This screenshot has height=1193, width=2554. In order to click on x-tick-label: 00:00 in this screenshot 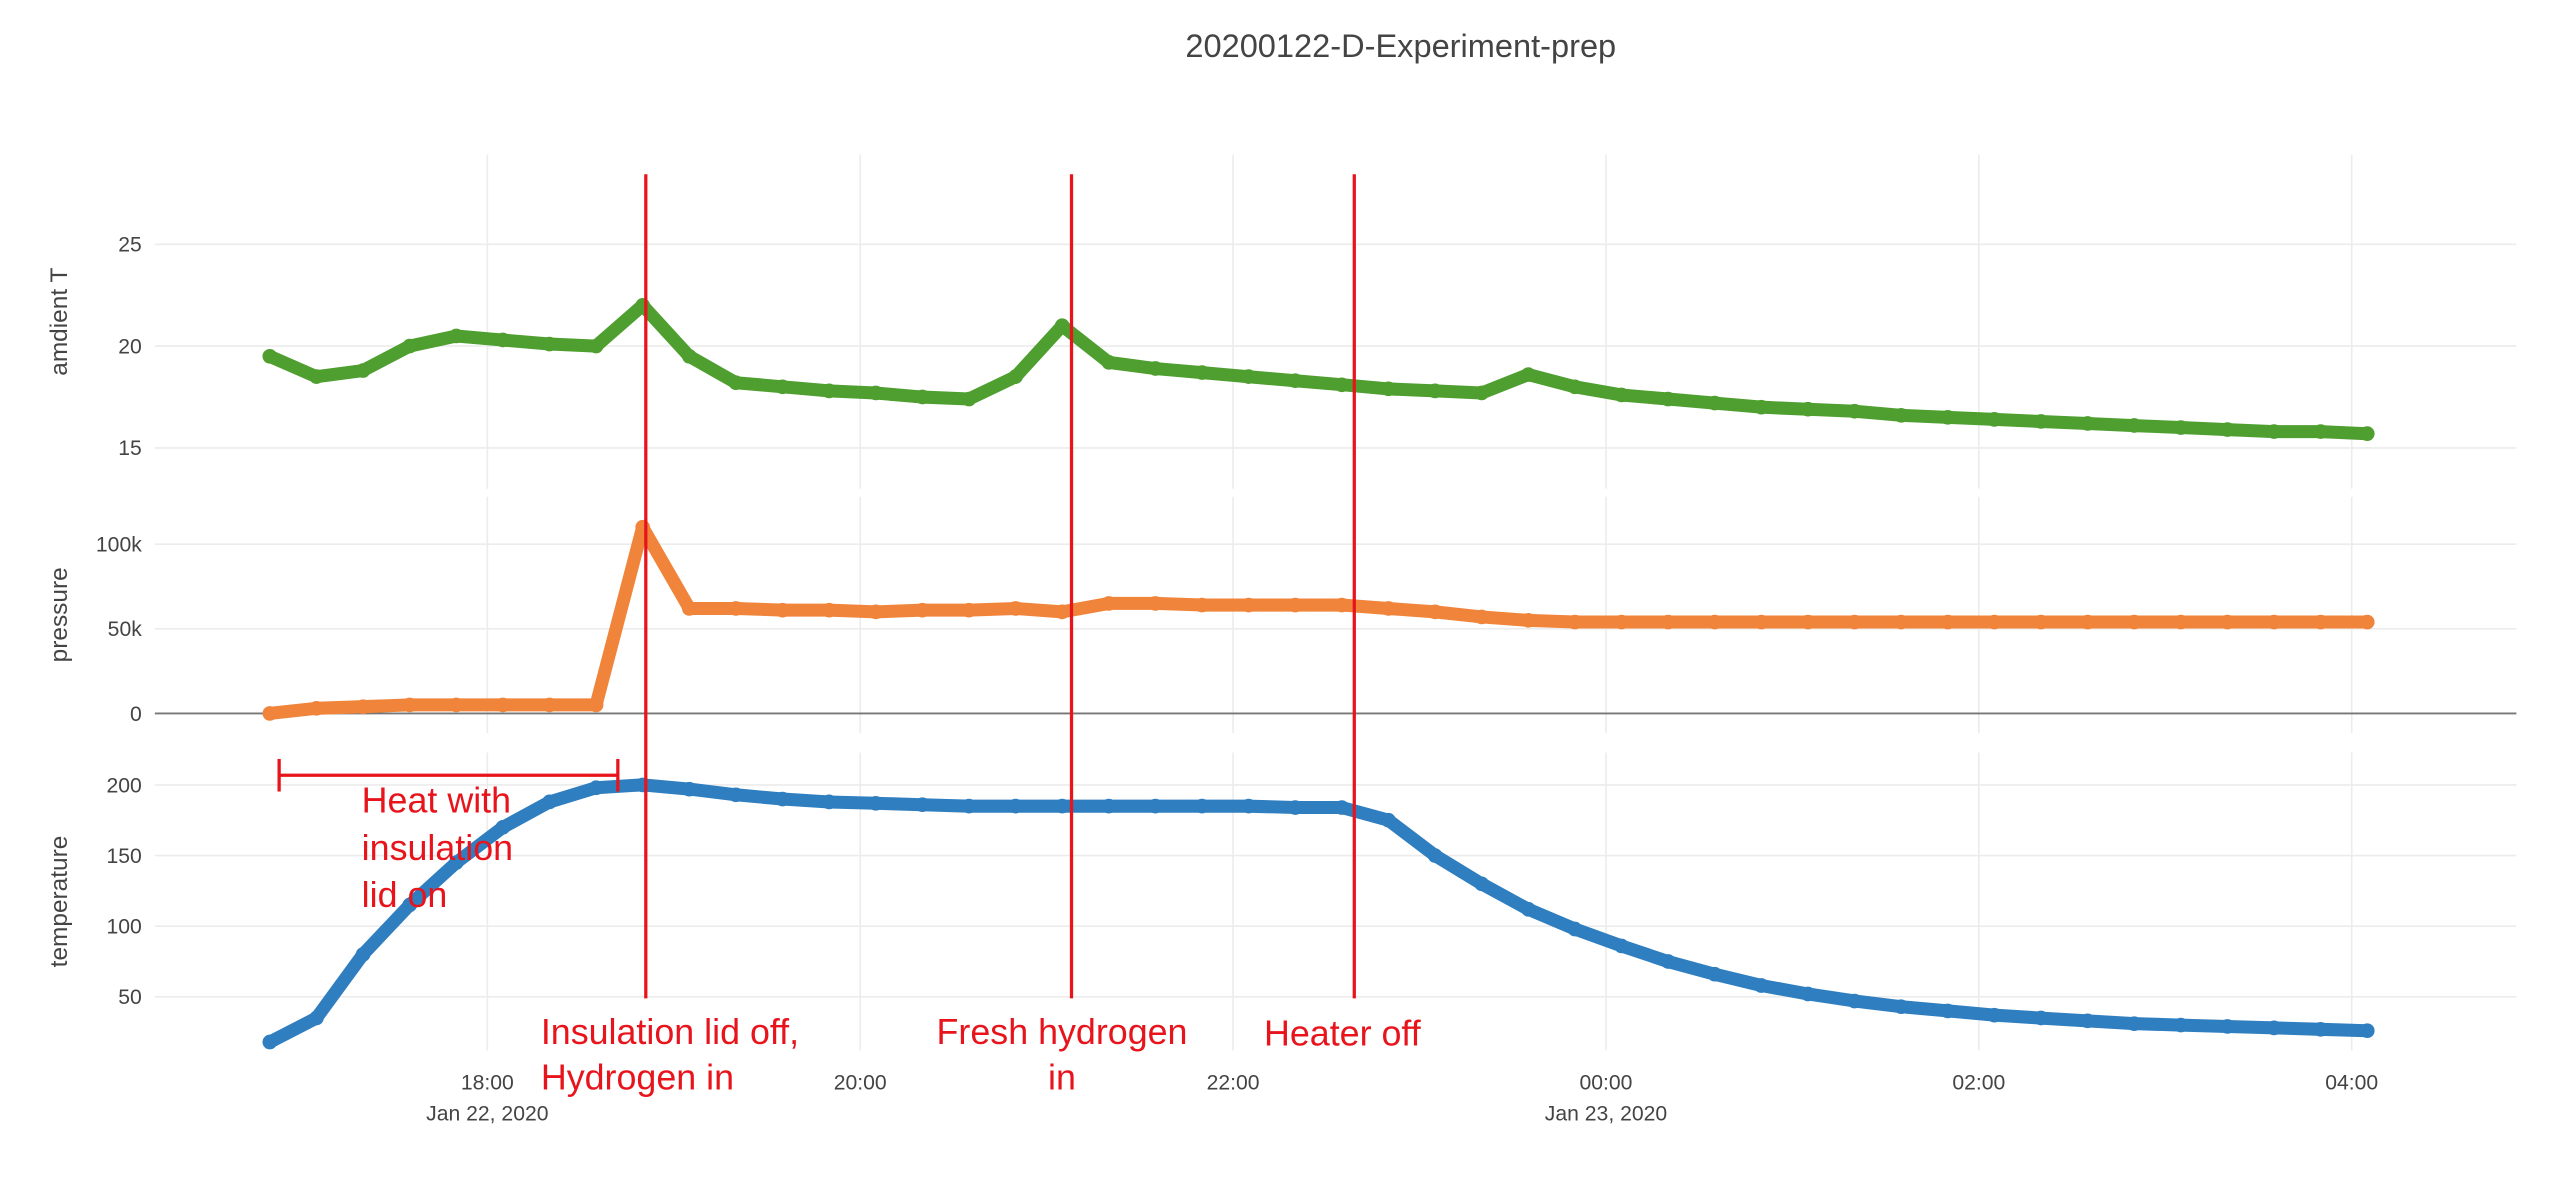, I will do `click(1605, 1083)`.